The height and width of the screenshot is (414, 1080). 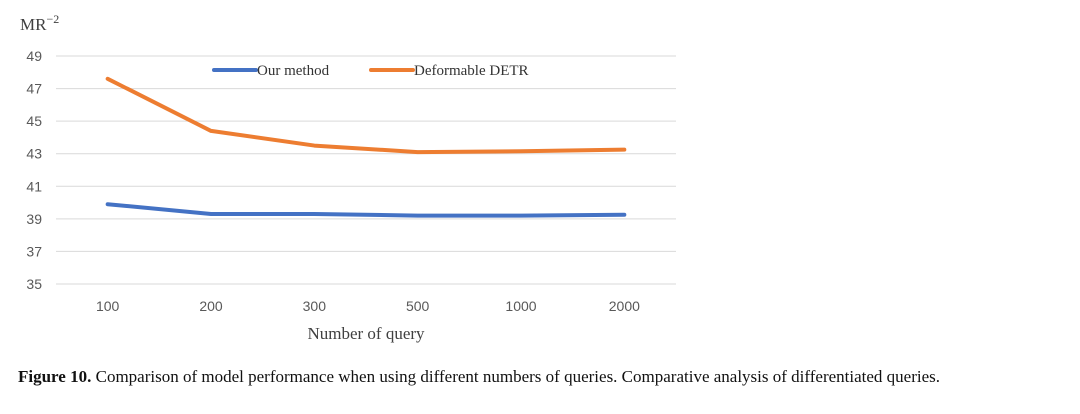 What do you see at coordinates (34, 170) in the screenshot?
I see `y-axis-ticks: 35 37 39 41 43 45 47 49` at bounding box center [34, 170].